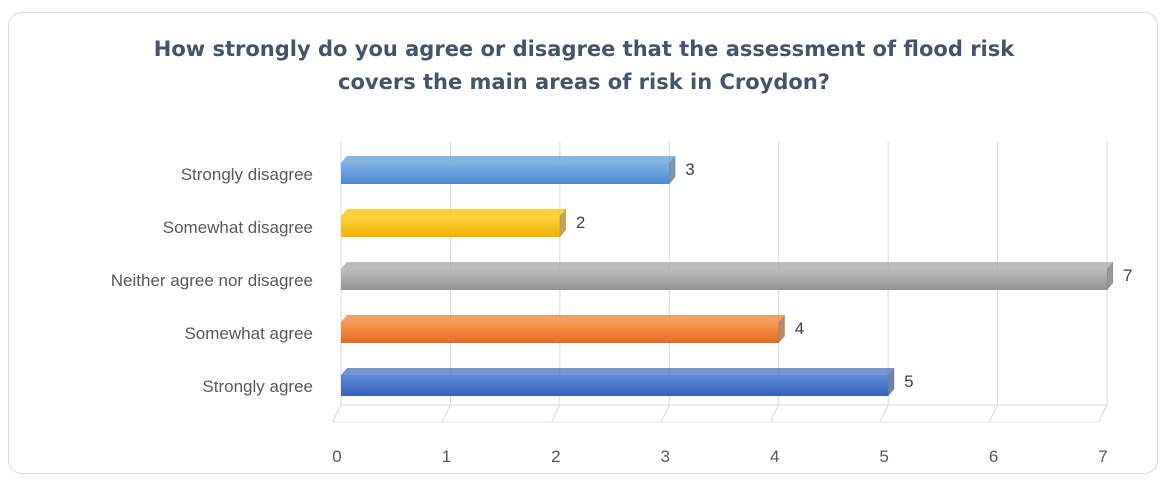 The image size is (1168, 487). I want to click on data-label: 3, so click(689, 169).